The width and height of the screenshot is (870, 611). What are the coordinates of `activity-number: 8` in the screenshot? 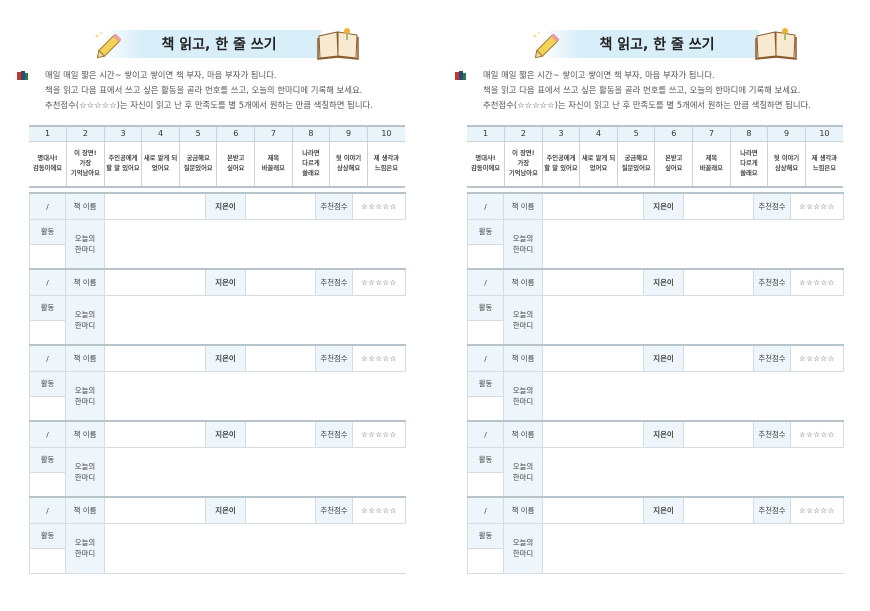 It's located at (310, 134).